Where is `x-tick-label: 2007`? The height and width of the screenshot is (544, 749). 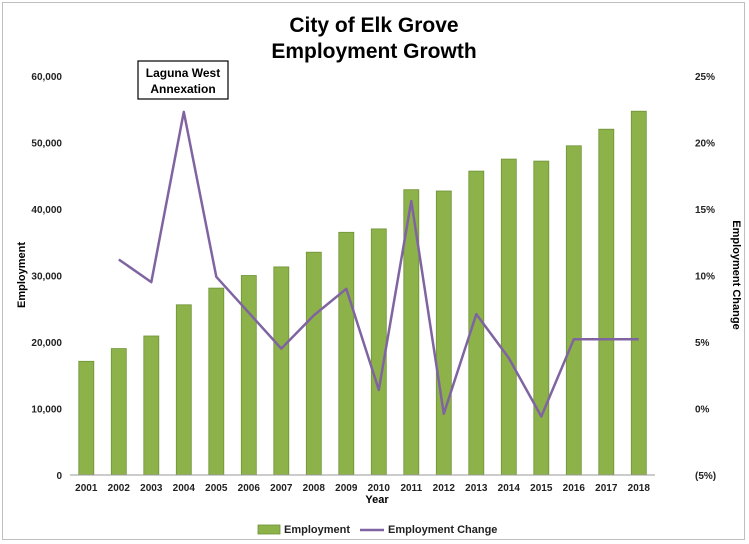 x-tick-label: 2007 is located at coordinates (281, 488).